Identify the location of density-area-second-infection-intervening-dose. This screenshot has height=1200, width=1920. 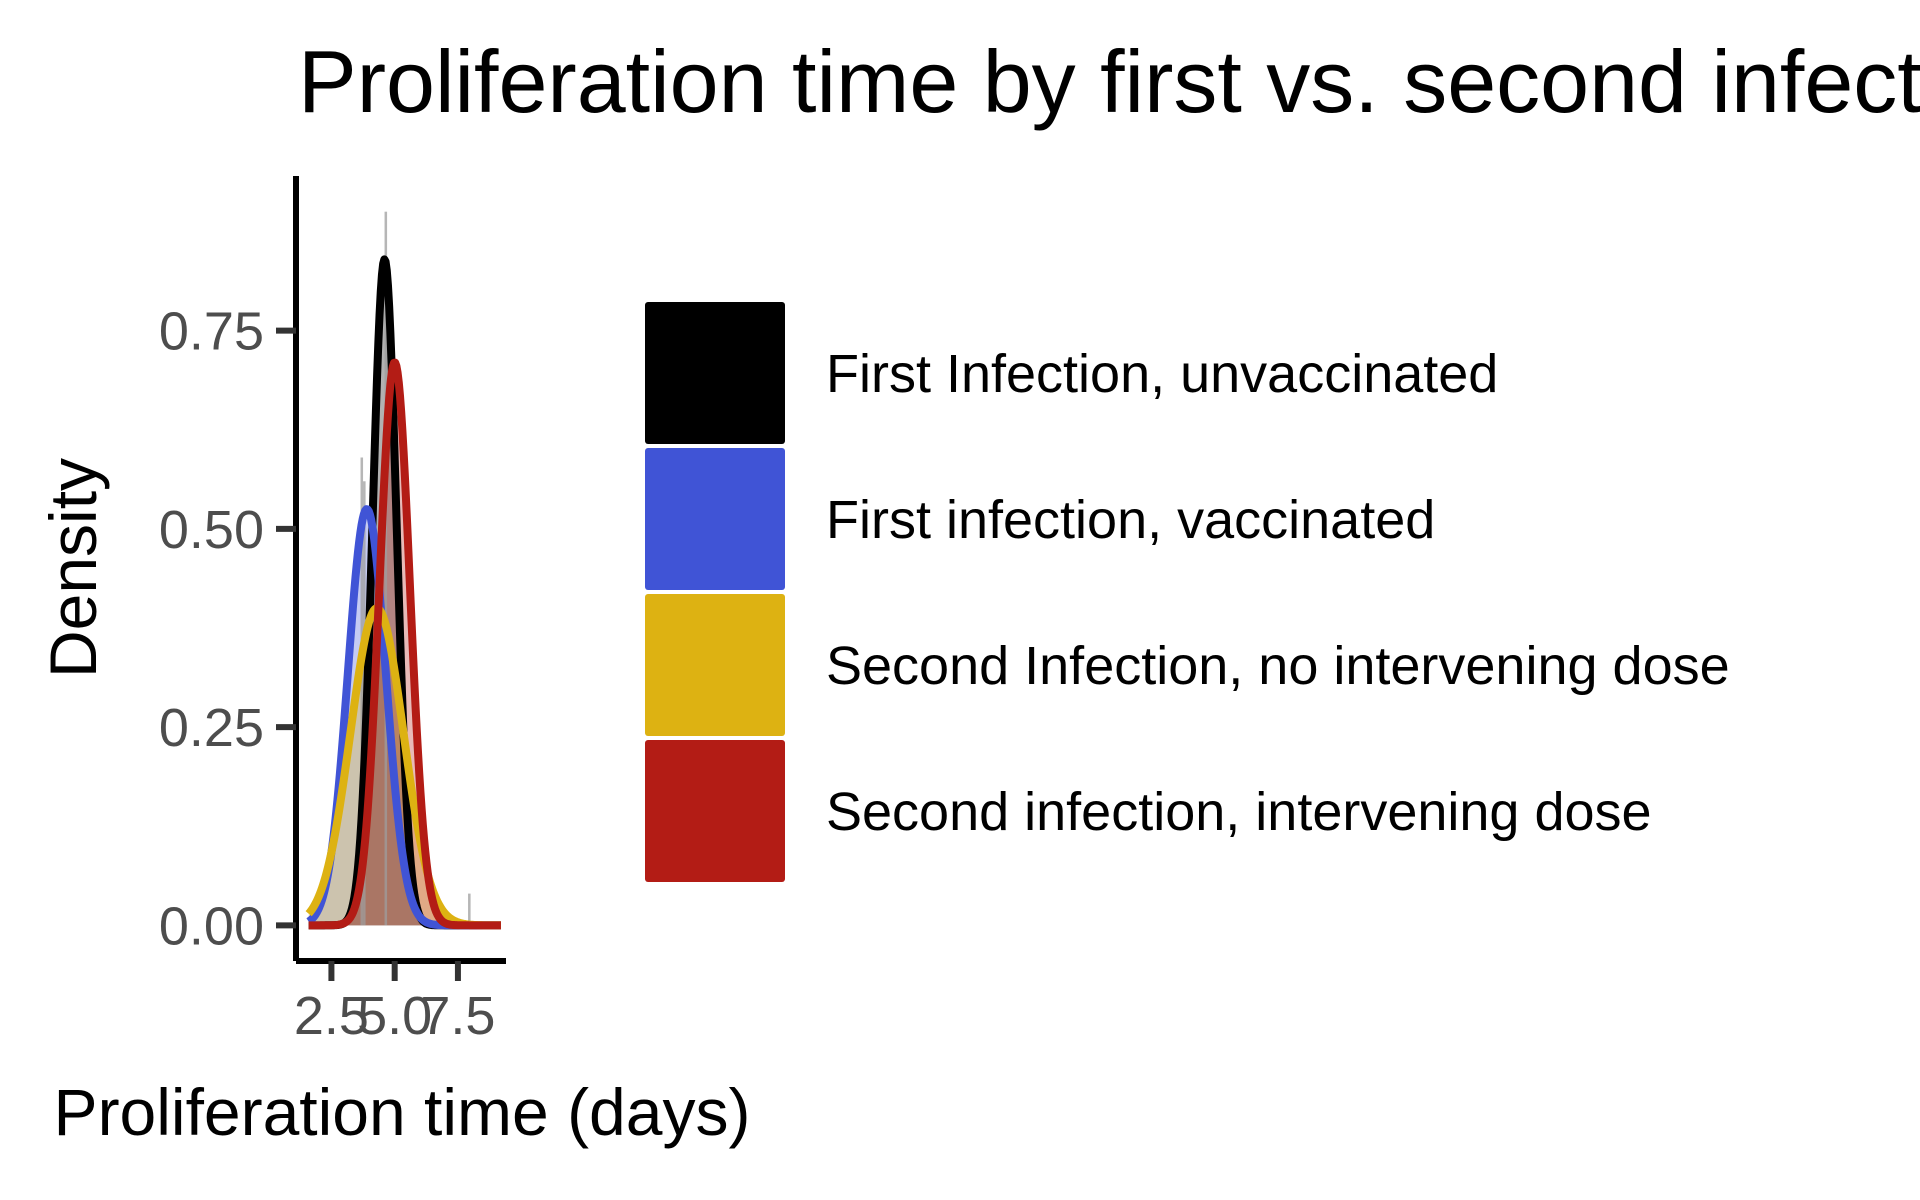
(404, 644).